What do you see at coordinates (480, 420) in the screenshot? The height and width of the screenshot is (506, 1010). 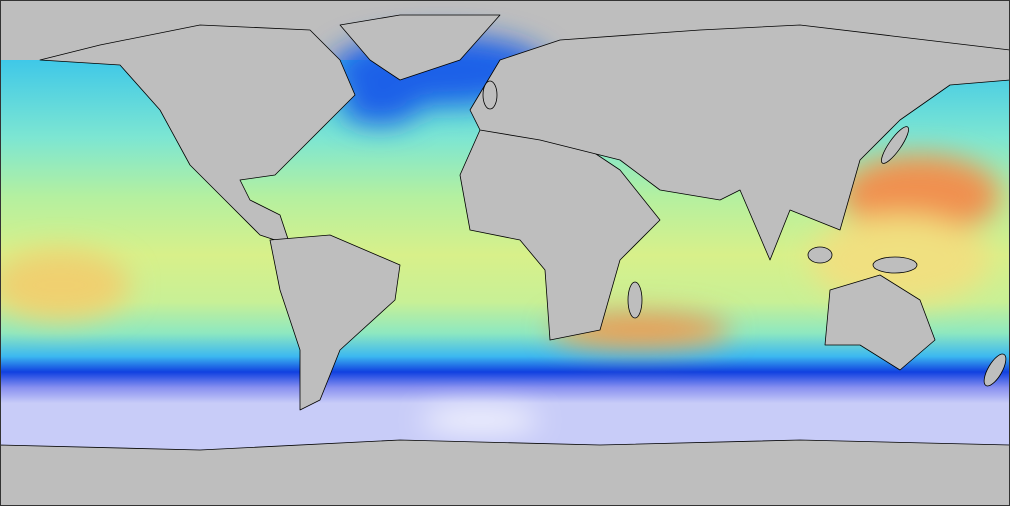 I see `ice-region` at bounding box center [480, 420].